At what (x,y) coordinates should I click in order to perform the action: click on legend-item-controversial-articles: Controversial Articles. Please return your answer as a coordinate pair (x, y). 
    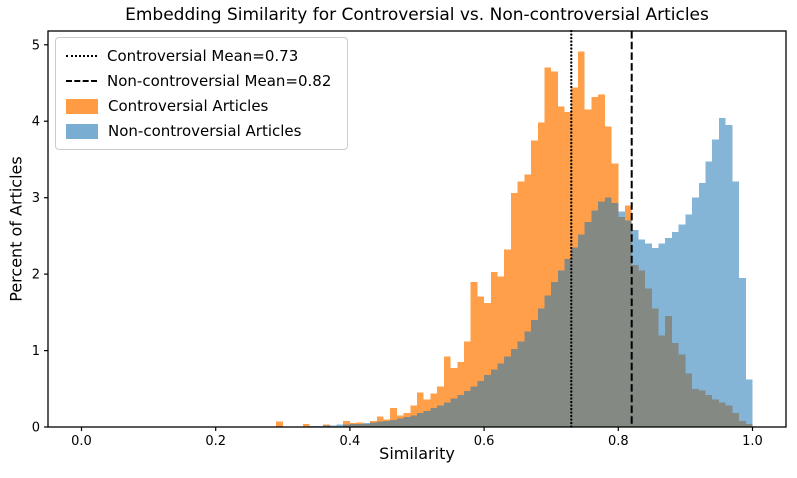
    Looking at the image, I should click on (198, 106).